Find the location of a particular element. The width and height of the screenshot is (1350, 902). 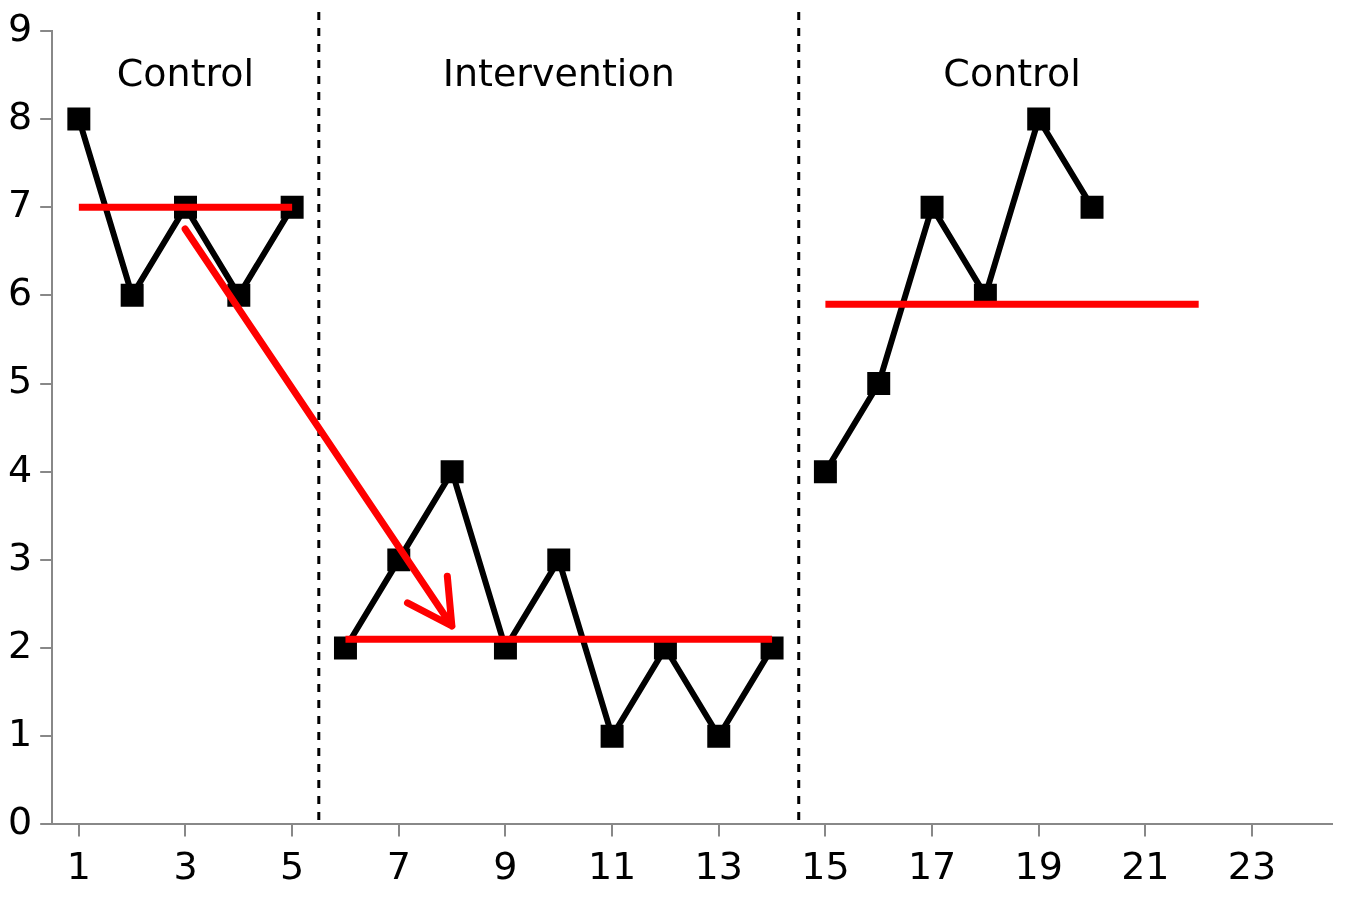

x-tick-label: 3 is located at coordinates (185, 866).